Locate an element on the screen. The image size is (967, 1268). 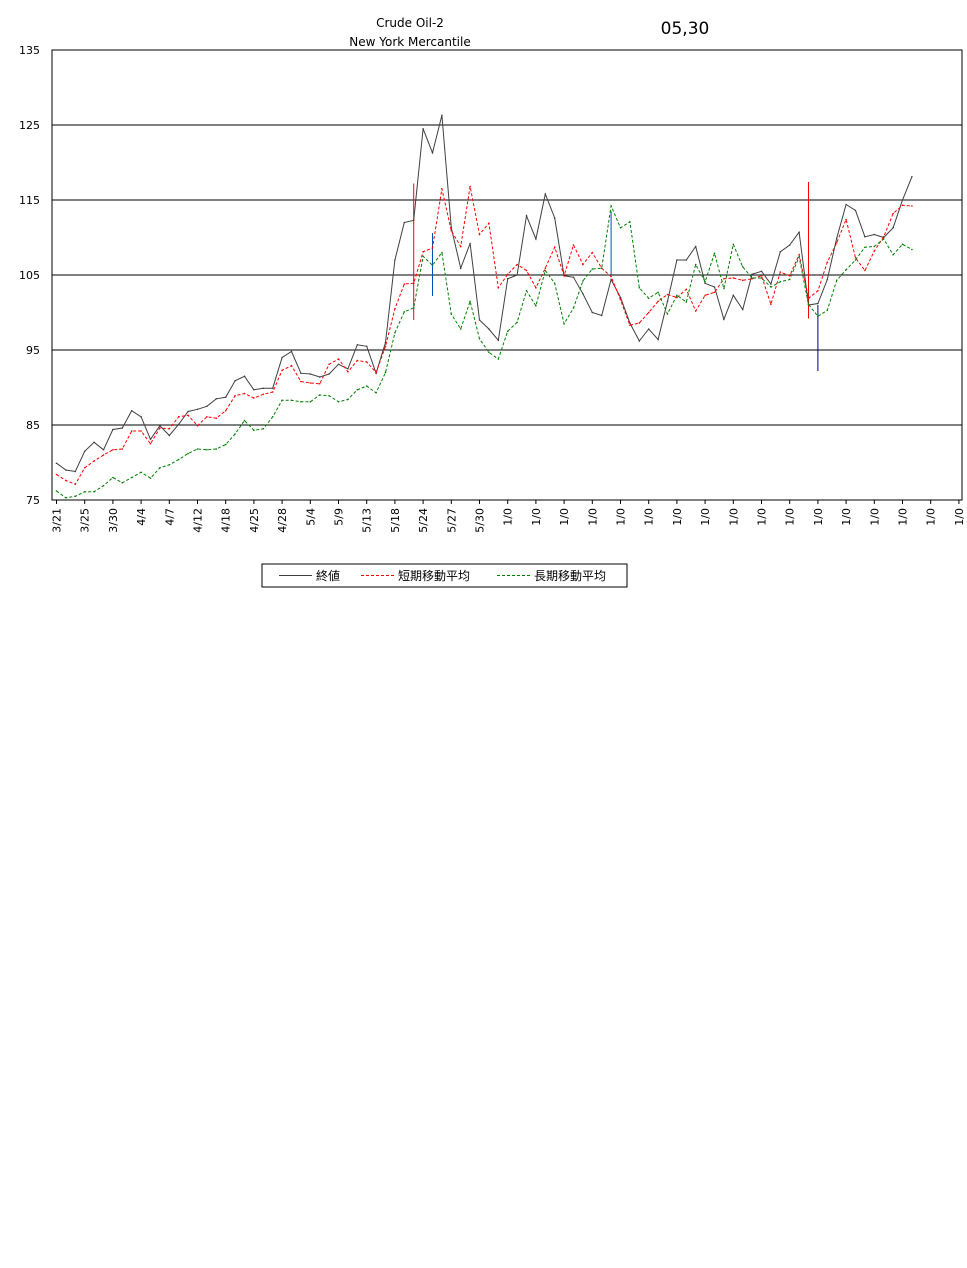
x-tick-label: 5/9 is located at coordinates (339, 517).